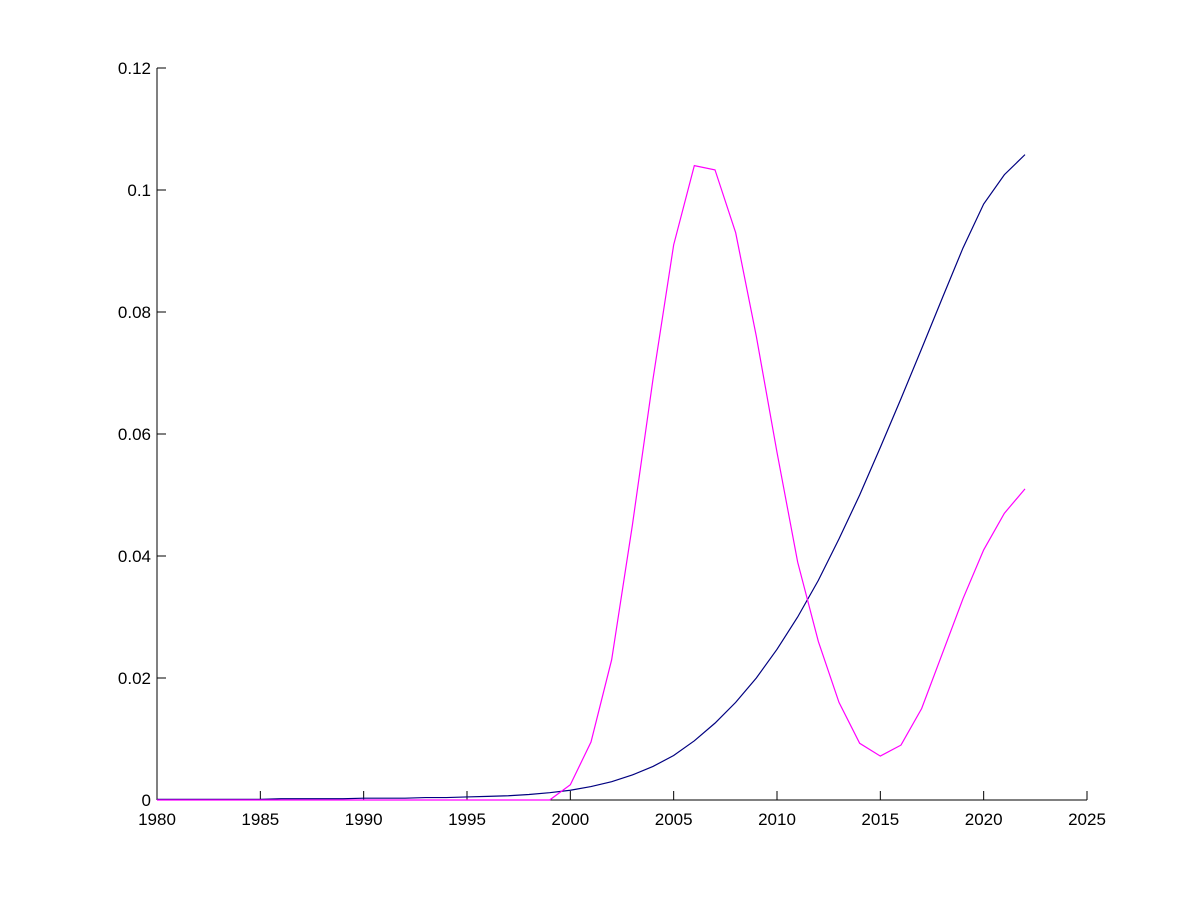 The width and height of the screenshot is (1200, 900). Describe the element at coordinates (674, 819) in the screenshot. I see `x-tick-label: 2005` at that location.